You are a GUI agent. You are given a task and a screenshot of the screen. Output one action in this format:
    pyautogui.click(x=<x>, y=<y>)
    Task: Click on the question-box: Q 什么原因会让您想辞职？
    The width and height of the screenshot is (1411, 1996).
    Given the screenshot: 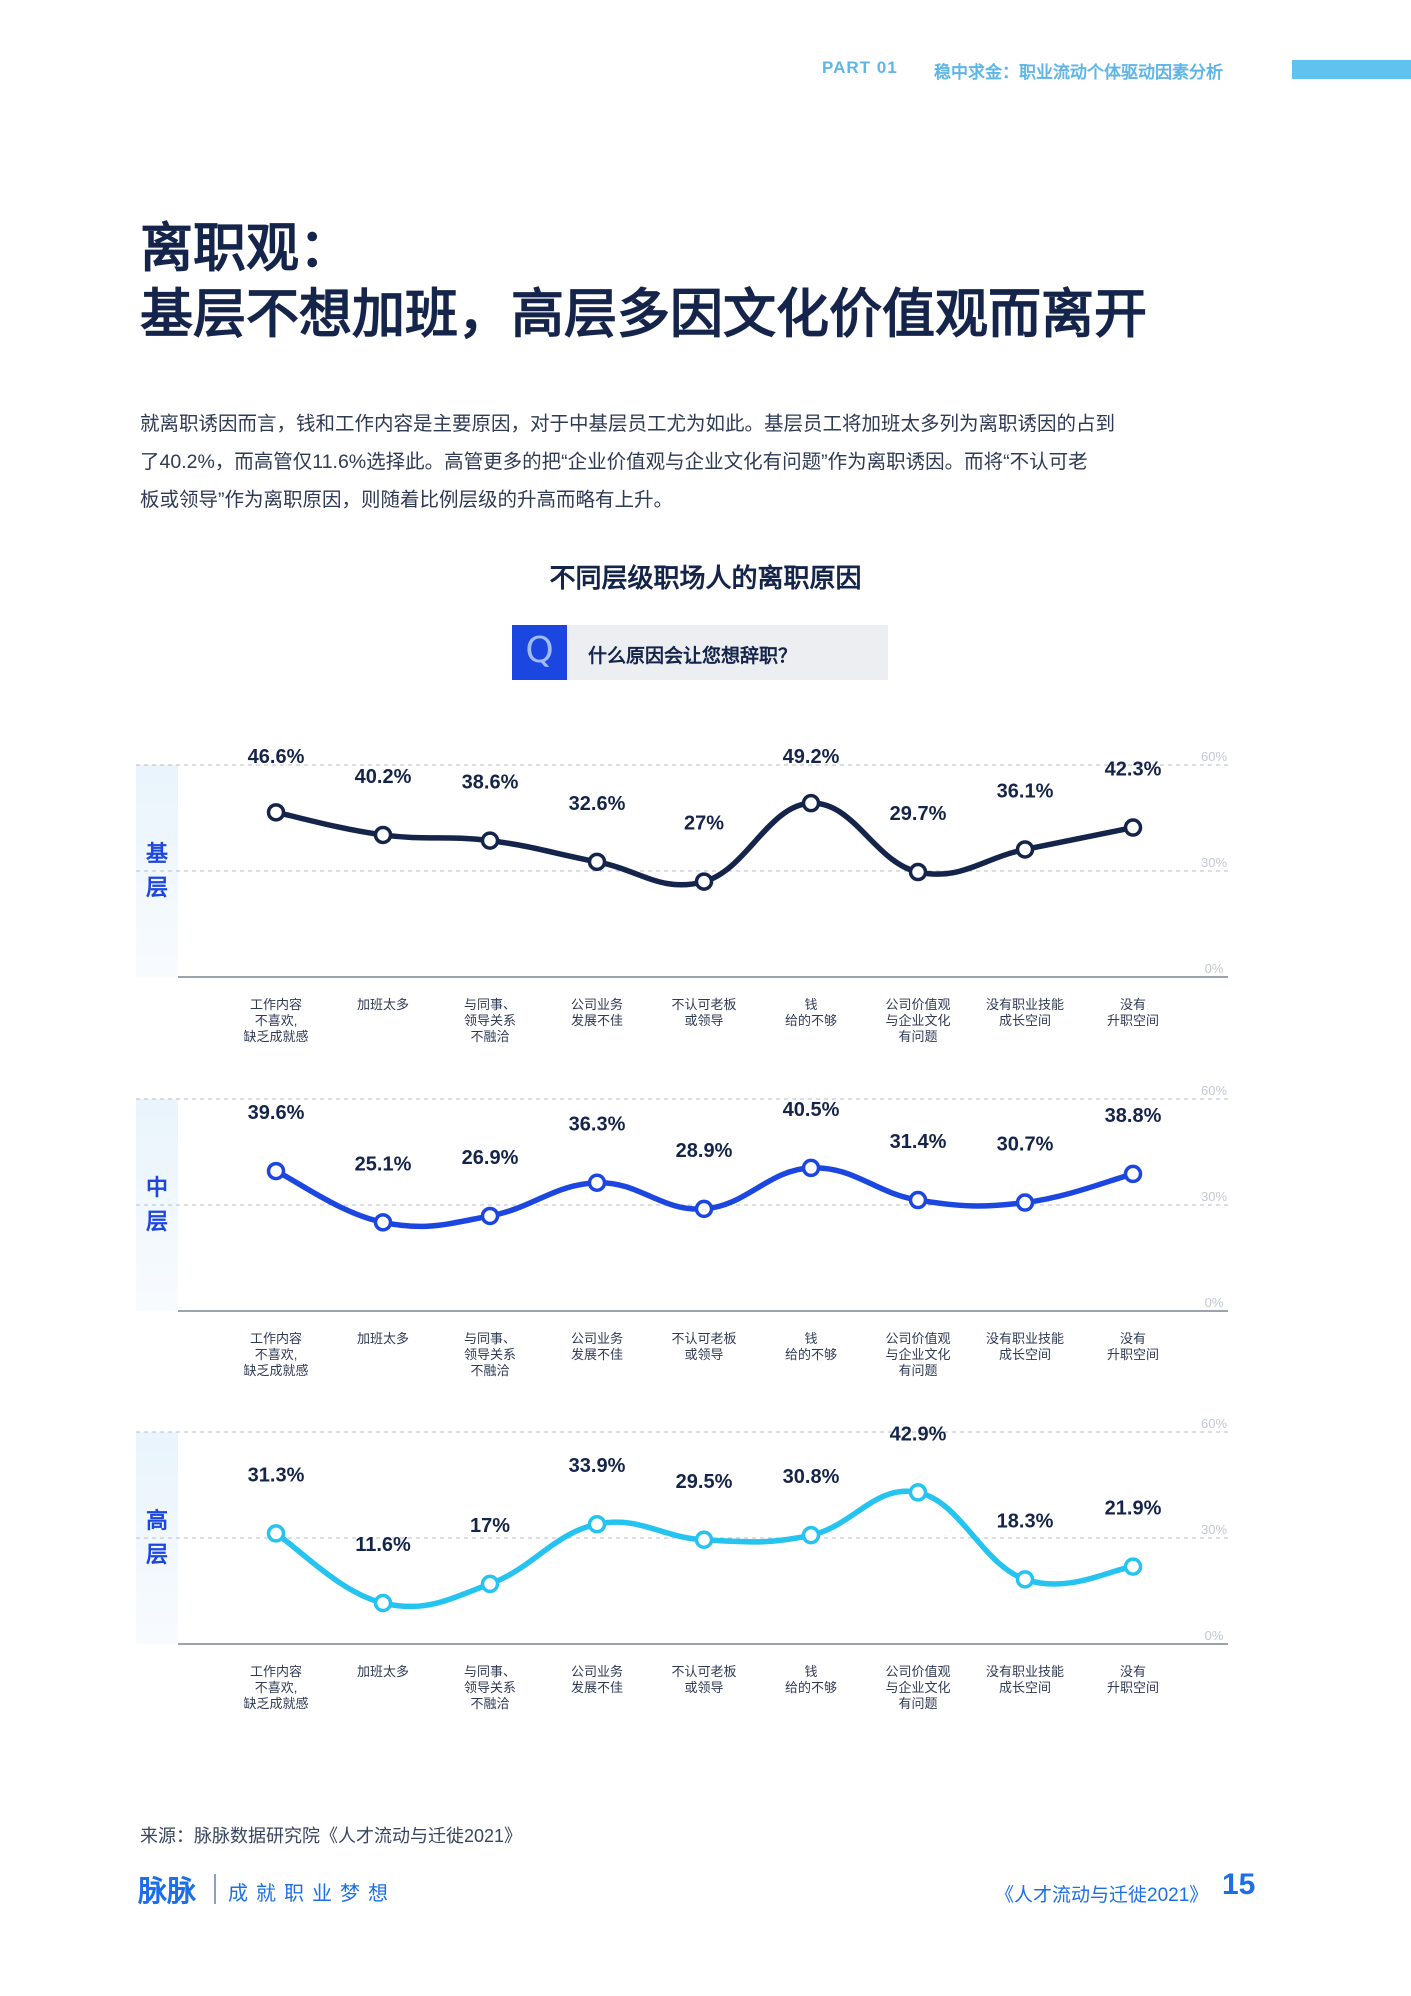 What is the action you would take?
    pyautogui.click(x=700, y=652)
    